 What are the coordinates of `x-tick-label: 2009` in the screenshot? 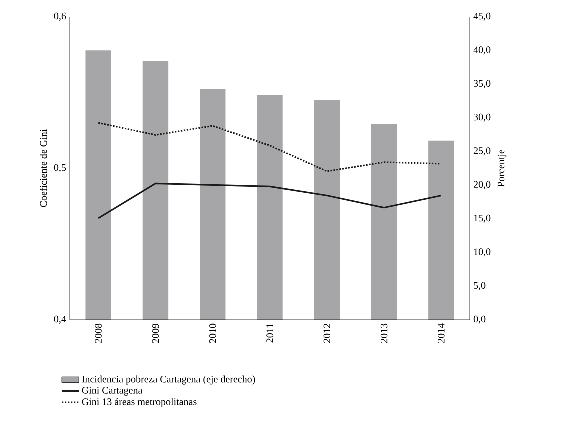 It's located at (156, 334).